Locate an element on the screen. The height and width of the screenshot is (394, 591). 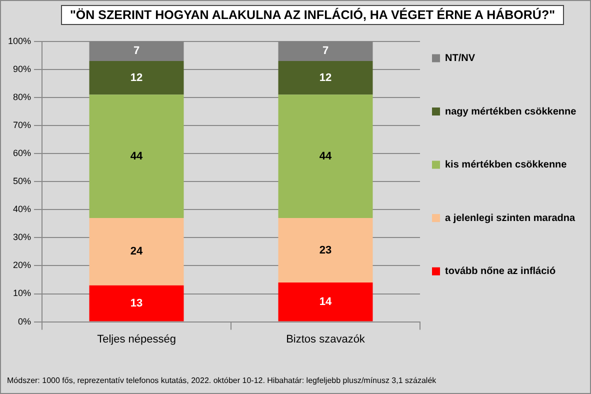
chart-title: "ÖN SZERINT HOGYAN ALAKULNA AZ INFLÁCIÓ, HA VÉGET ÉRNE A HÁBORÚ?" is located at coordinates (312, 15).